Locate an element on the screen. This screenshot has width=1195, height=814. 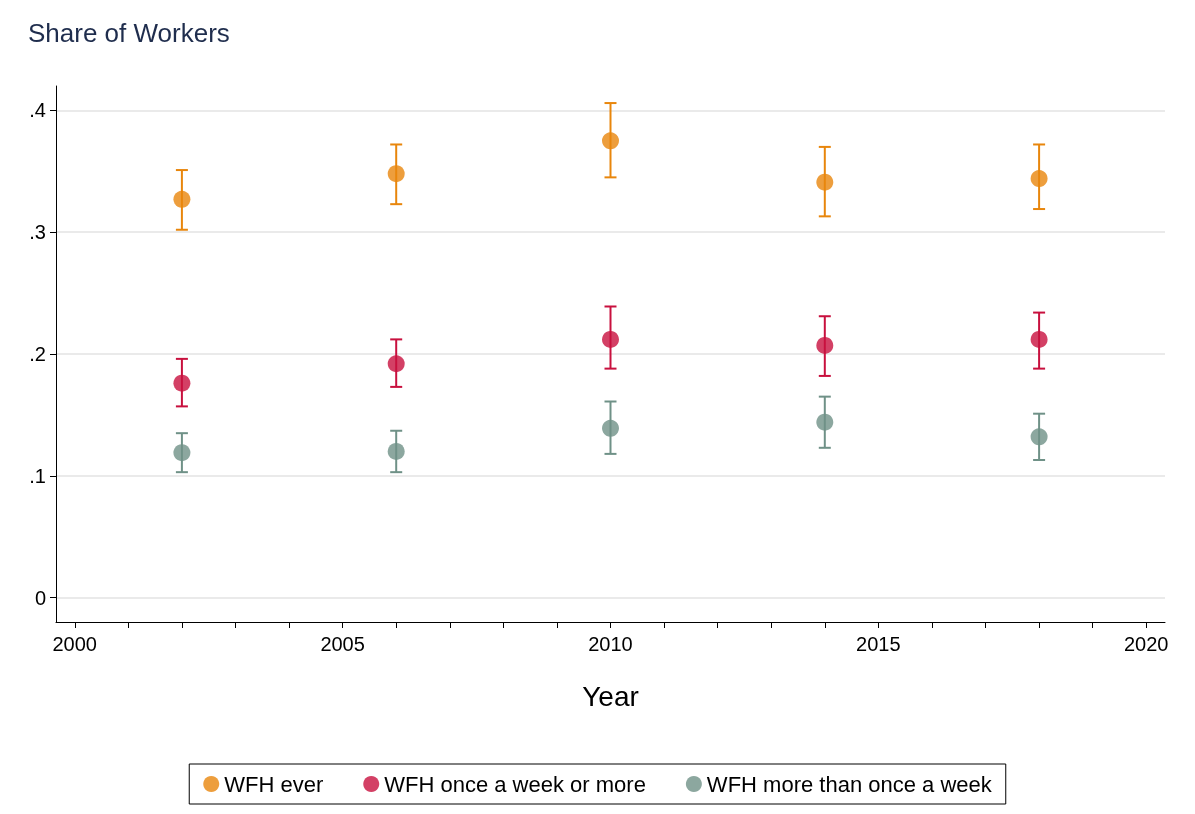
x-tick-label: 2010 is located at coordinates (610, 644).